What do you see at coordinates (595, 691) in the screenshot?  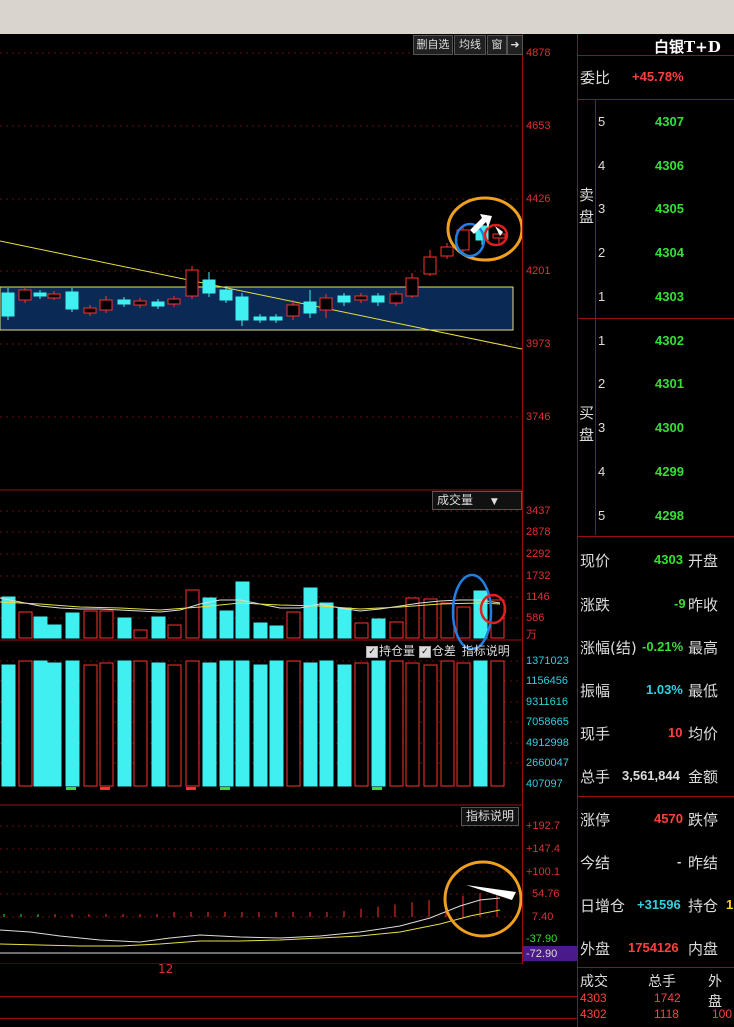 I see `zhenfu-label: 振幅` at bounding box center [595, 691].